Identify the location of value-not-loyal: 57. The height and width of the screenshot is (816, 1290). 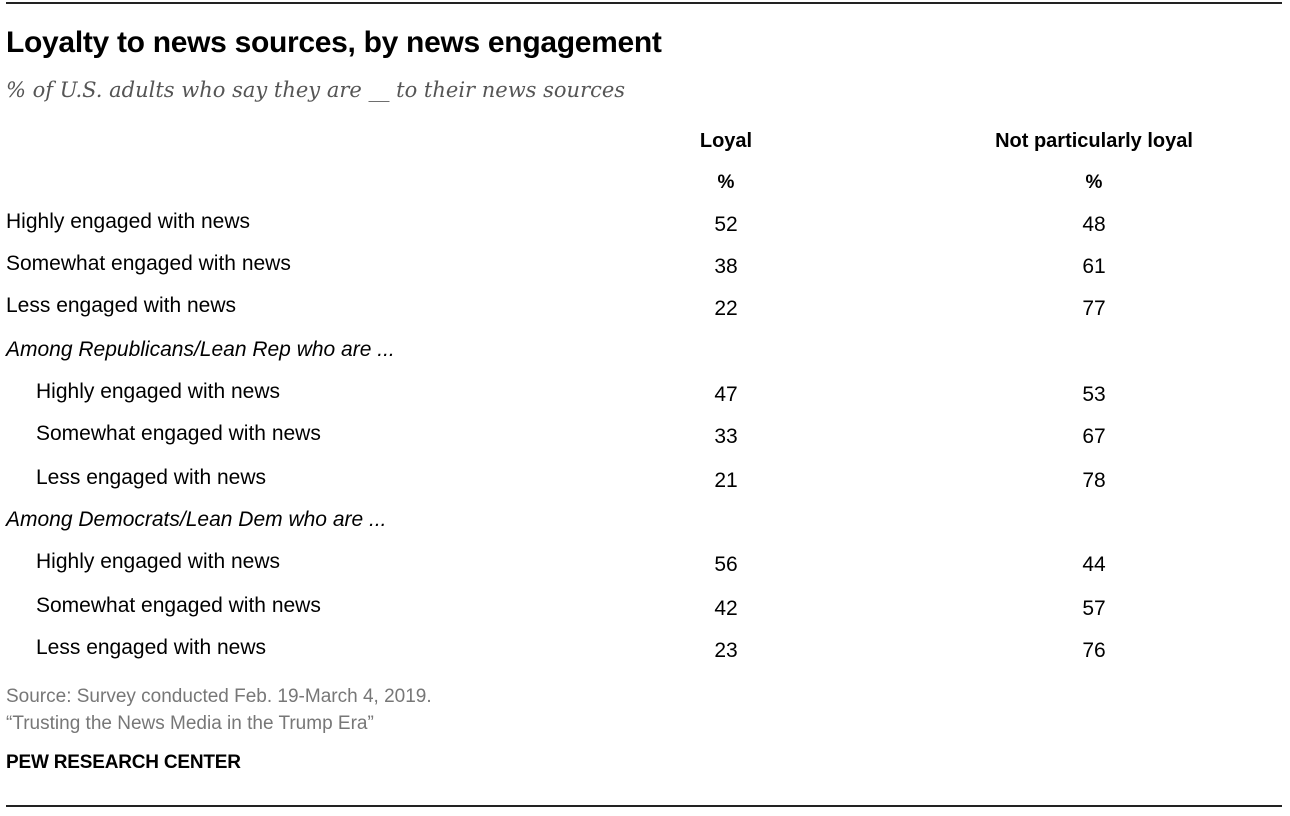
(1094, 608).